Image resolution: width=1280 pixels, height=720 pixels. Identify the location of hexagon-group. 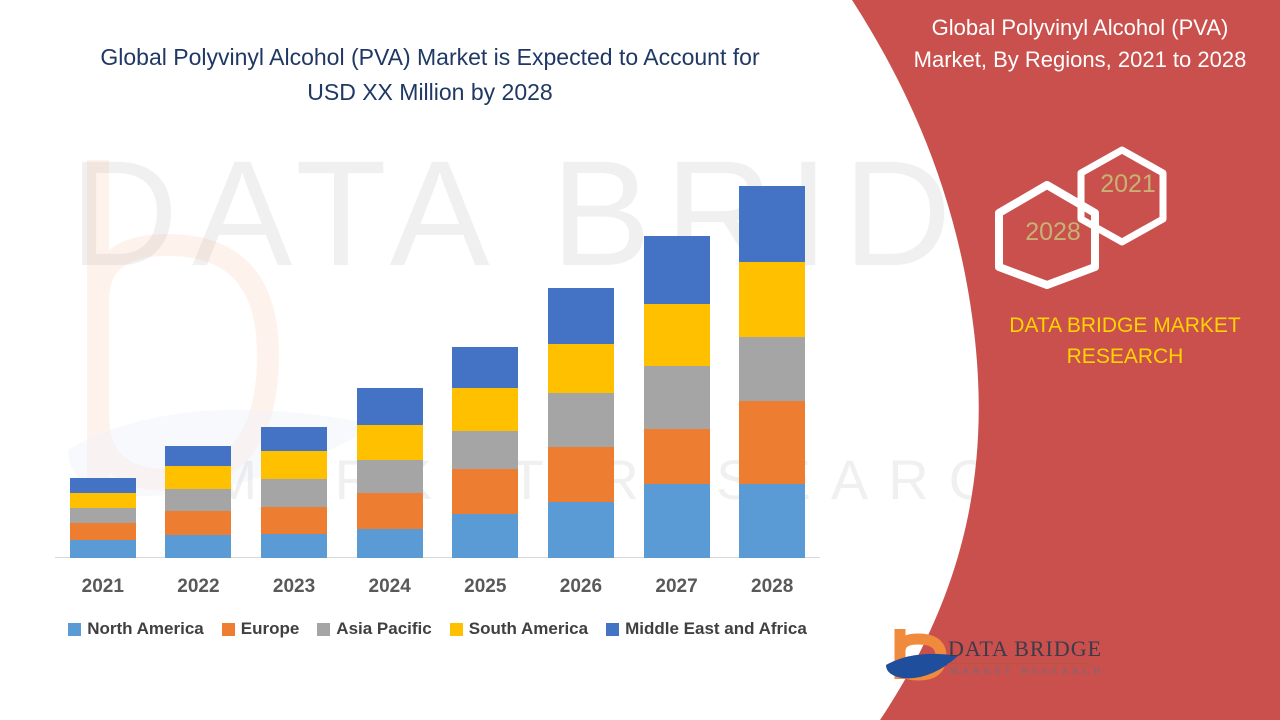
(1085, 217).